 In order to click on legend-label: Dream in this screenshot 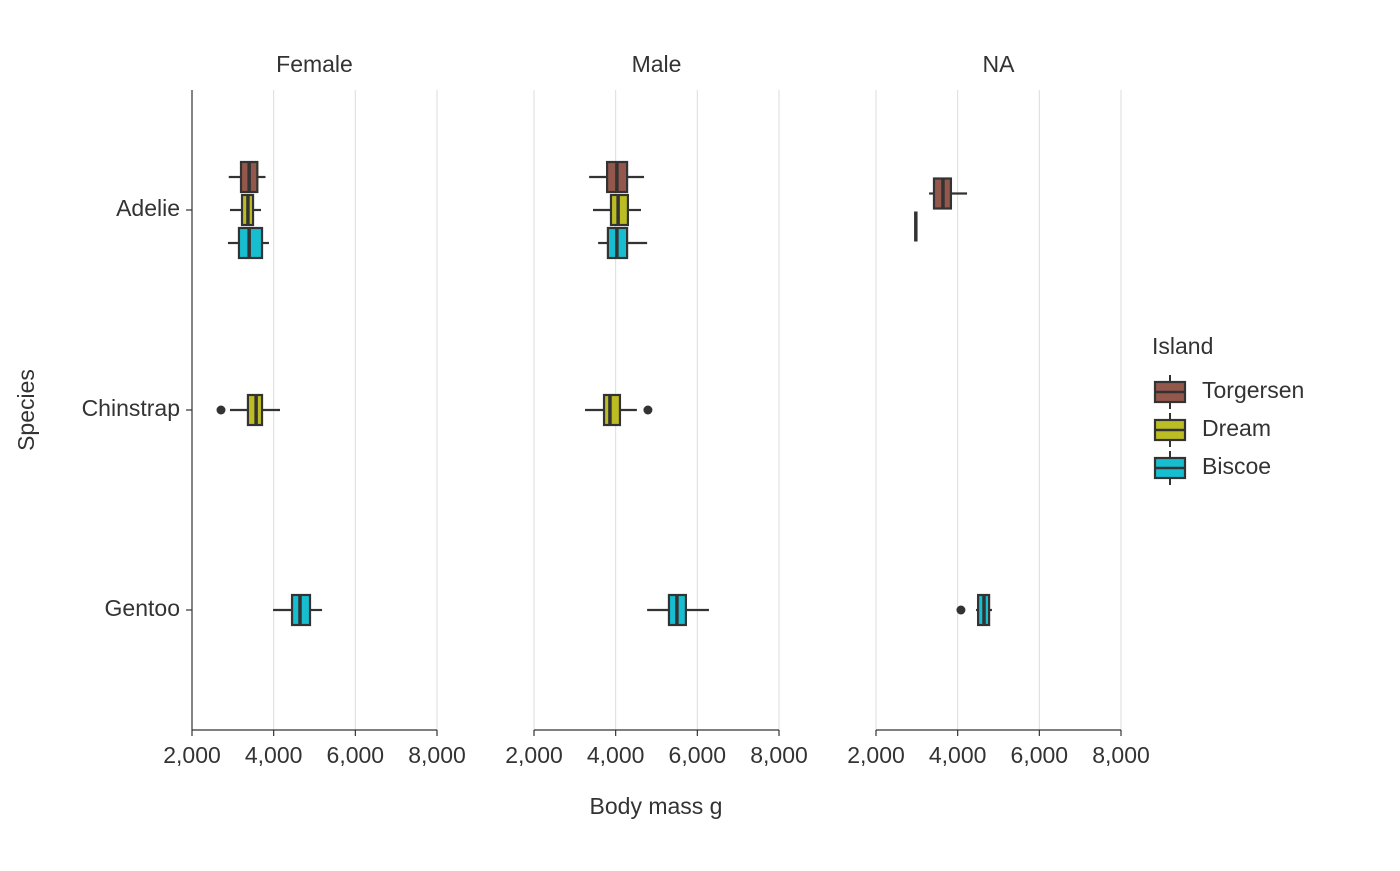, I will do `click(1236, 428)`.